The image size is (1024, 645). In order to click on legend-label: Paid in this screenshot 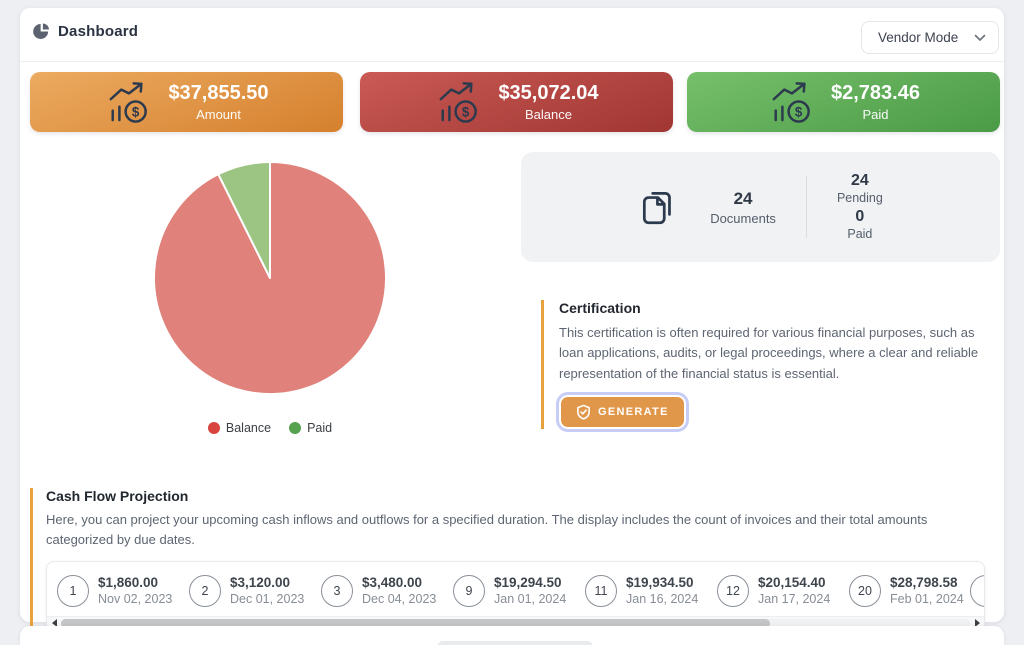, I will do `click(320, 428)`.